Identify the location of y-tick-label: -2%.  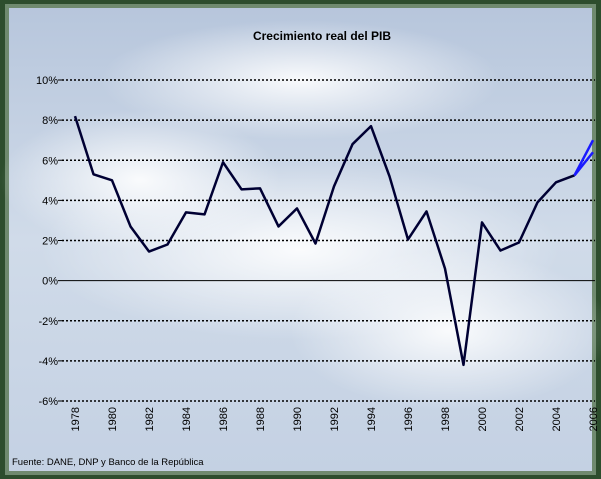
(48, 322).